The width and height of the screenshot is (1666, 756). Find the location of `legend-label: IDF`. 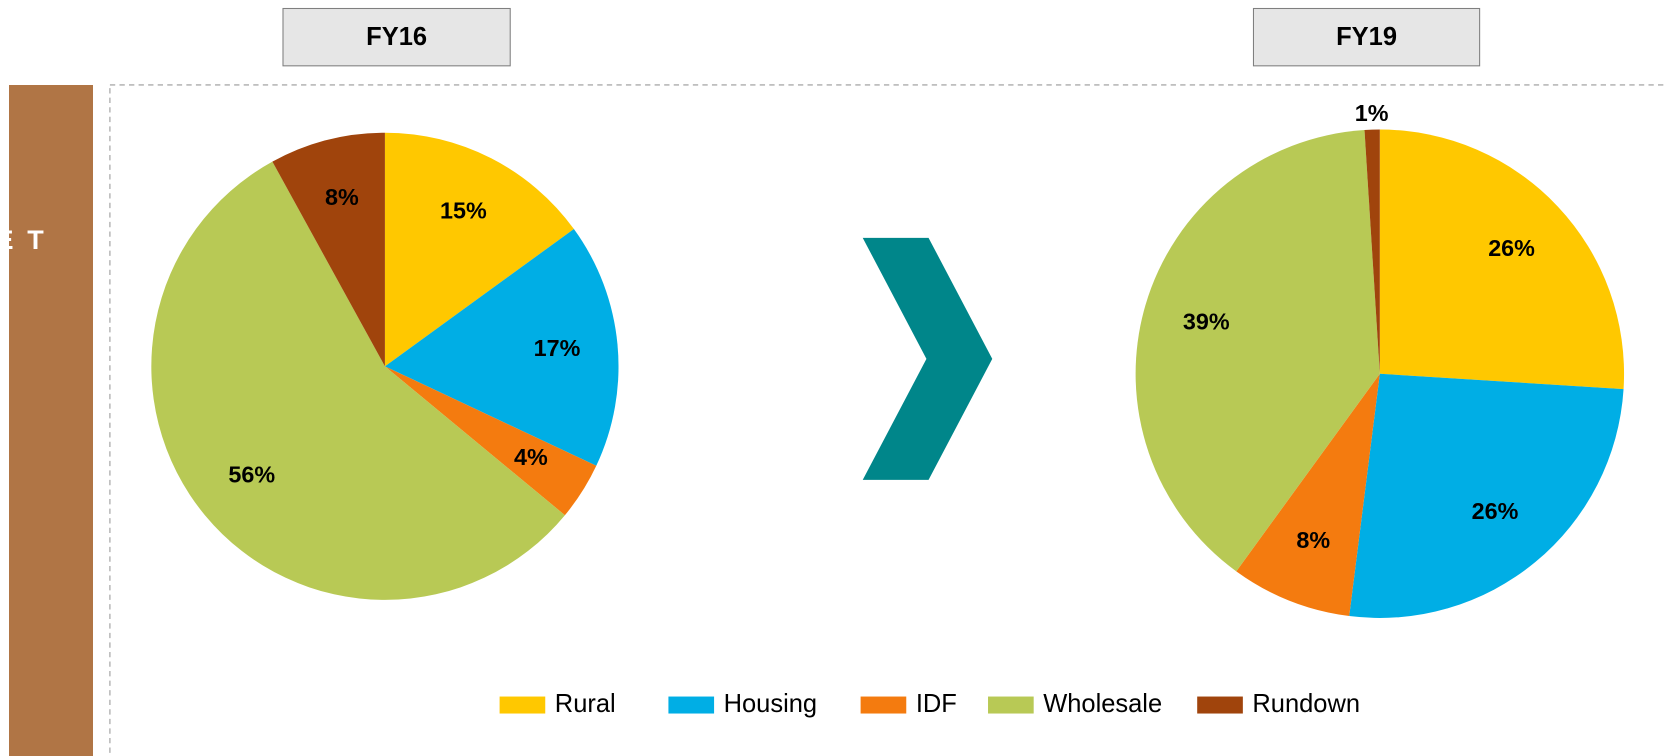

legend-label: IDF is located at coordinates (936, 704).